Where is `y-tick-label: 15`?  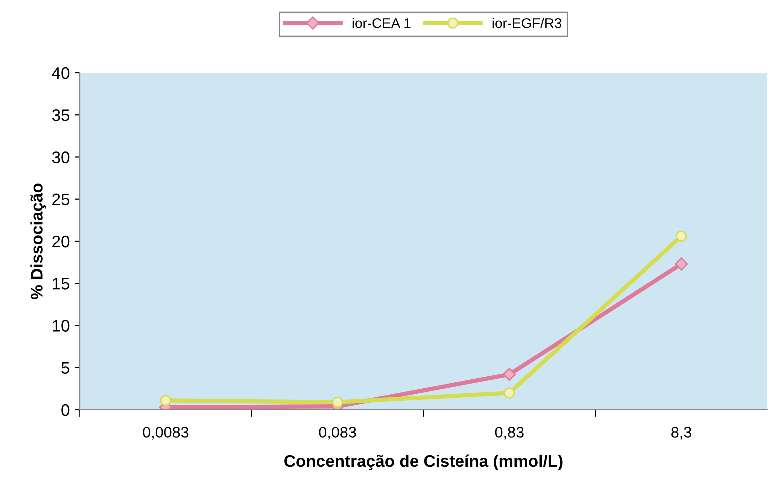
y-tick-label: 15 is located at coordinates (61, 284).